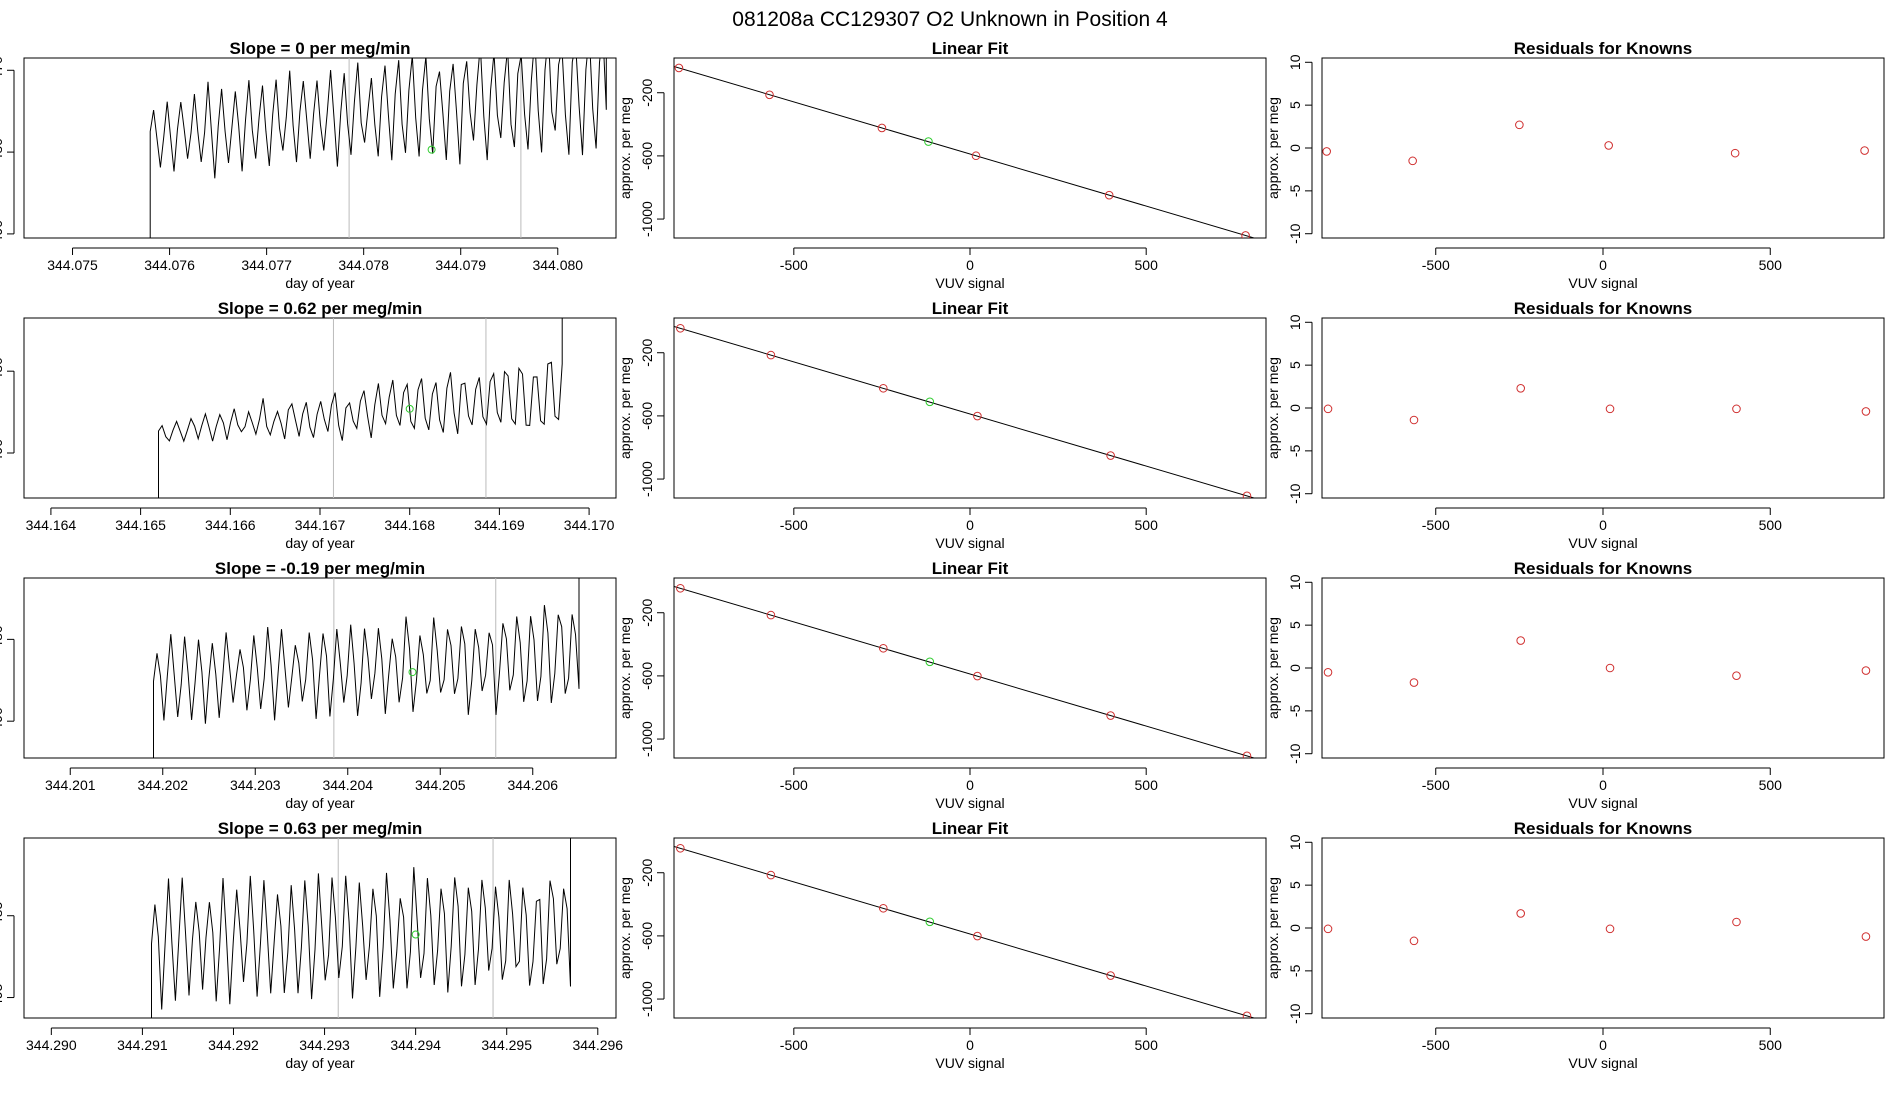 This screenshot has height=1100, width=1900. I want to click on x-tick-label: 344.079, so click(460, 265).